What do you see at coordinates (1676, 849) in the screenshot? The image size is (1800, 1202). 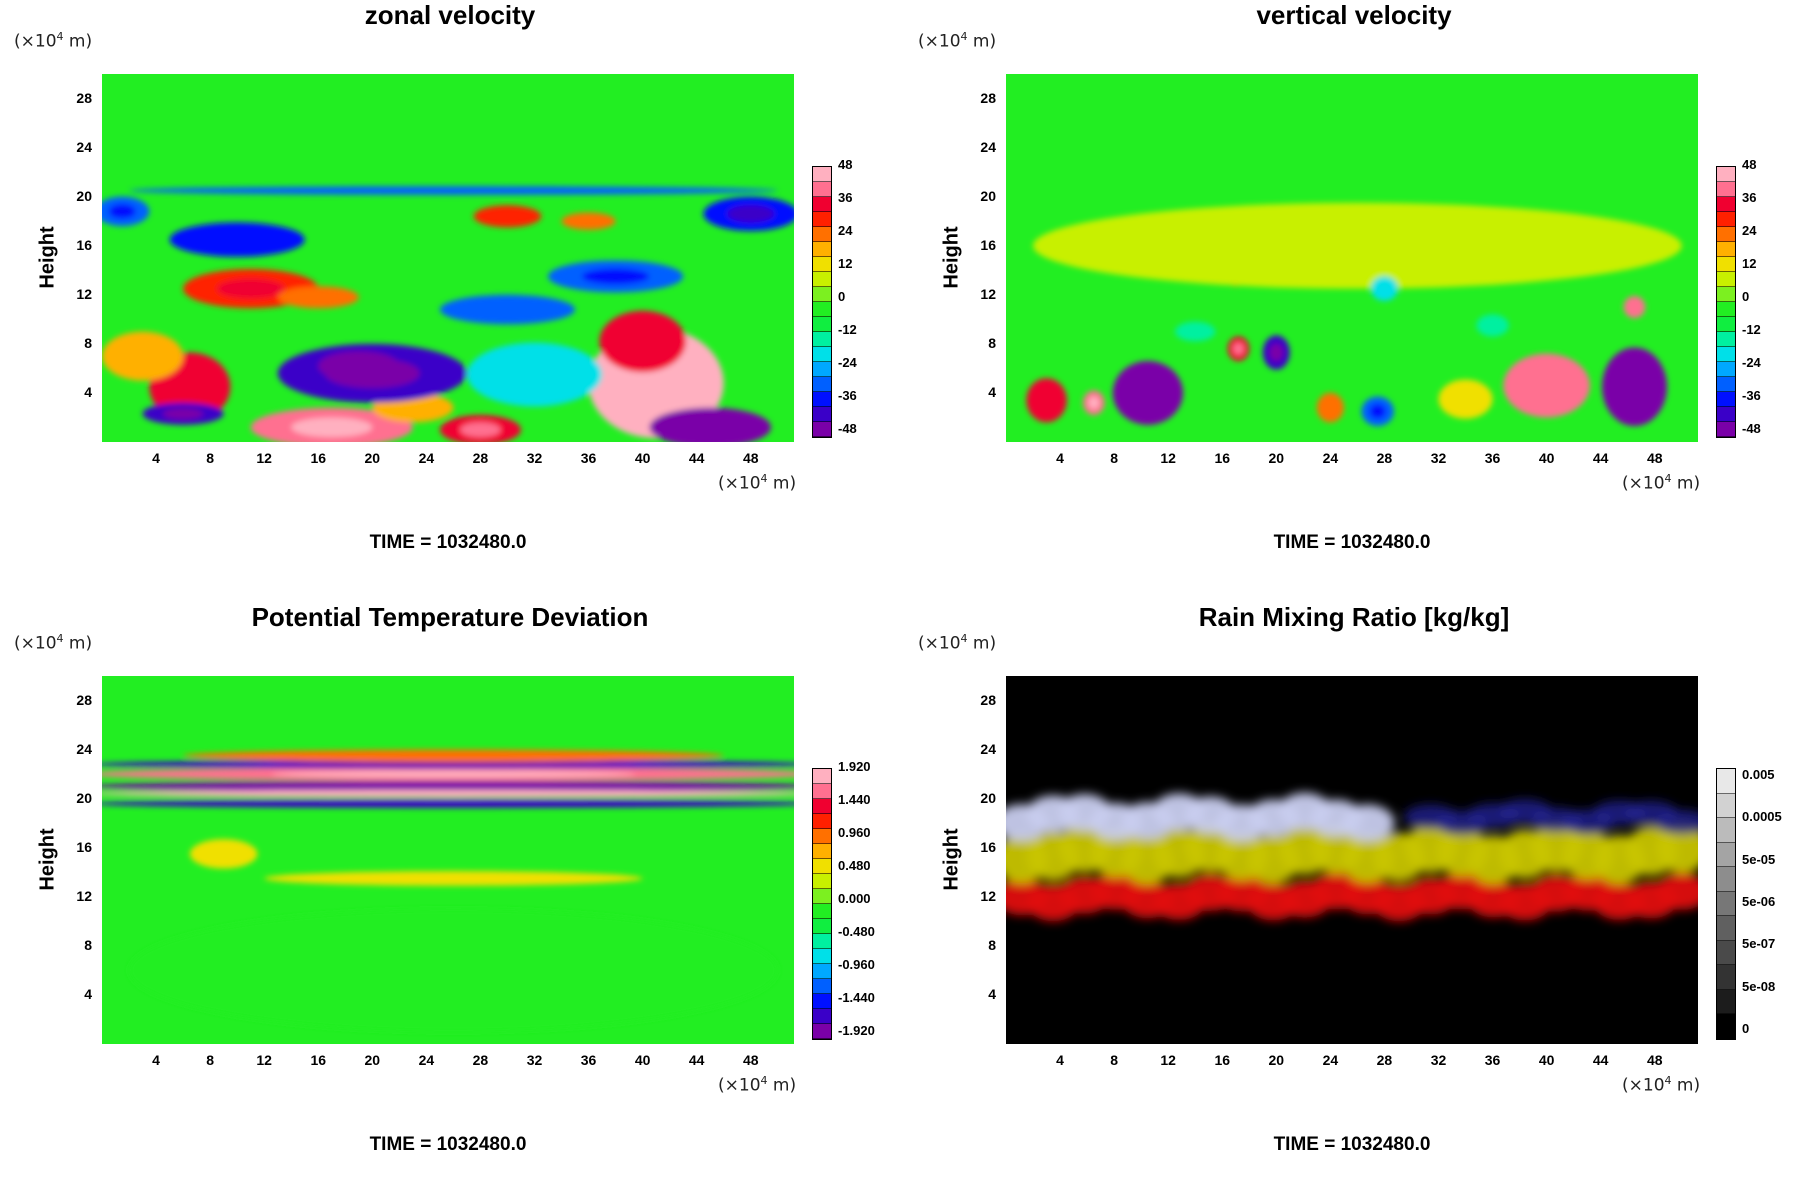 I see `rain-layer-yellow` at bounding box center [1676, 849].